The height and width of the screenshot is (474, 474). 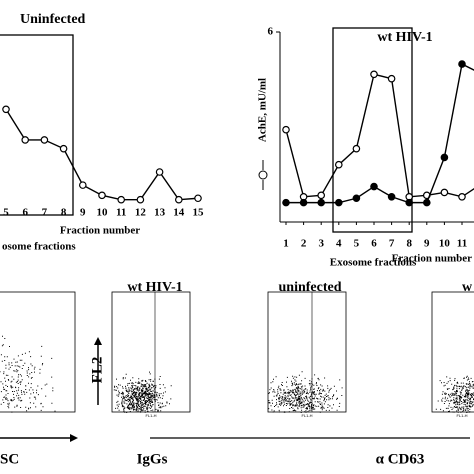 What do you see at coordinates (263, 110) in the screenshot?
I see `y-axis-label: AchE, mU/ml` at bounding box center [263, 110].